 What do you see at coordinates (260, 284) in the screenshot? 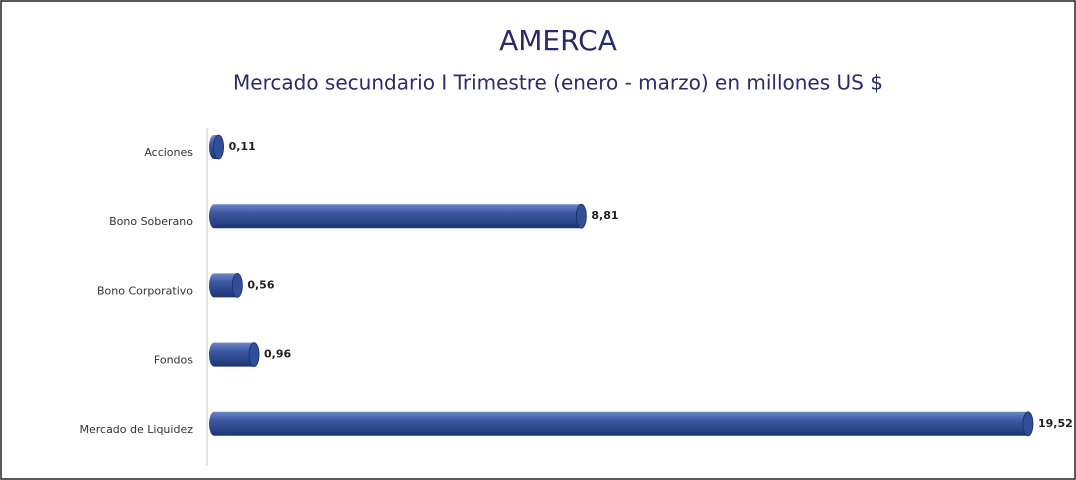
I see `value-label: 0,56` at bounding box center [260, 284].